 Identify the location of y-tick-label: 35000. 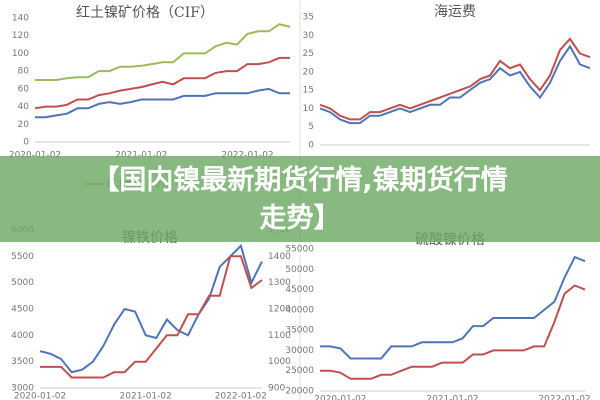
(299, 331).